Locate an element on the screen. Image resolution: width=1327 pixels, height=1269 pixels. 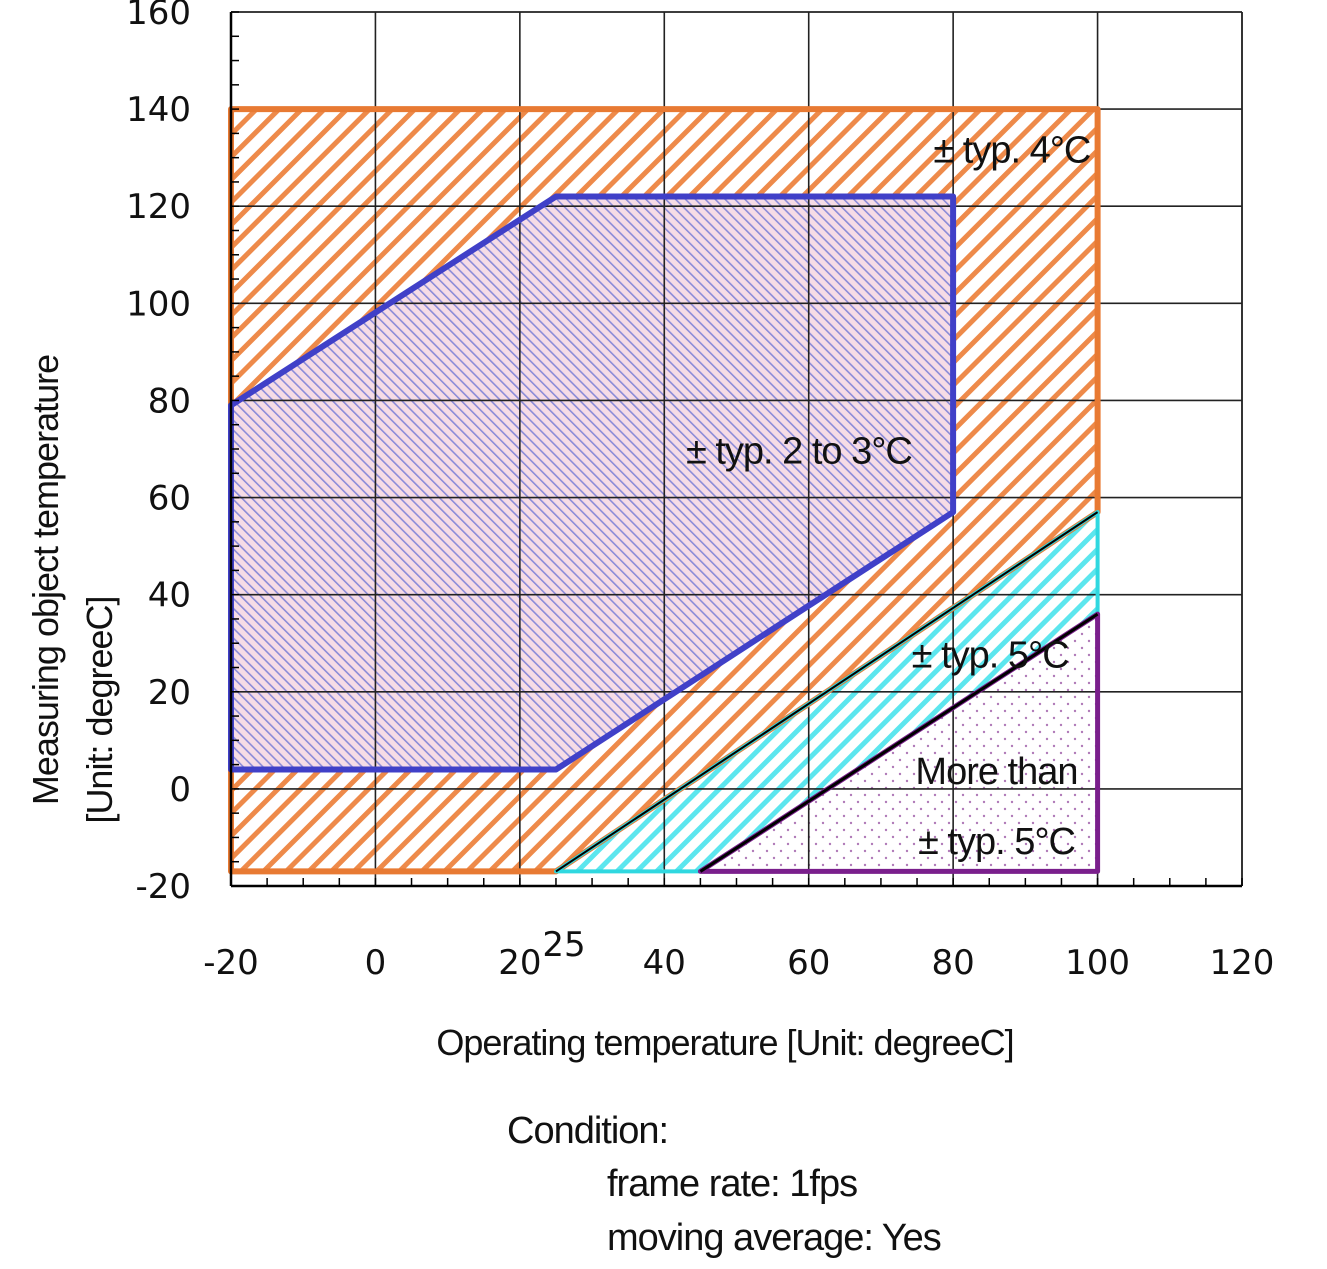
x-tick-label: 20 is located at coordinates (519, 963).